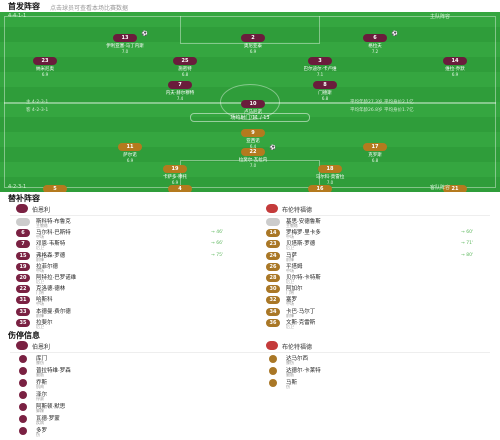 The image size is (500, 440). What do you see at coordinates (383, 289) in the screenshot?
I see `list-item: 30 阿加尔 门将` at bounding box center [383, 289].